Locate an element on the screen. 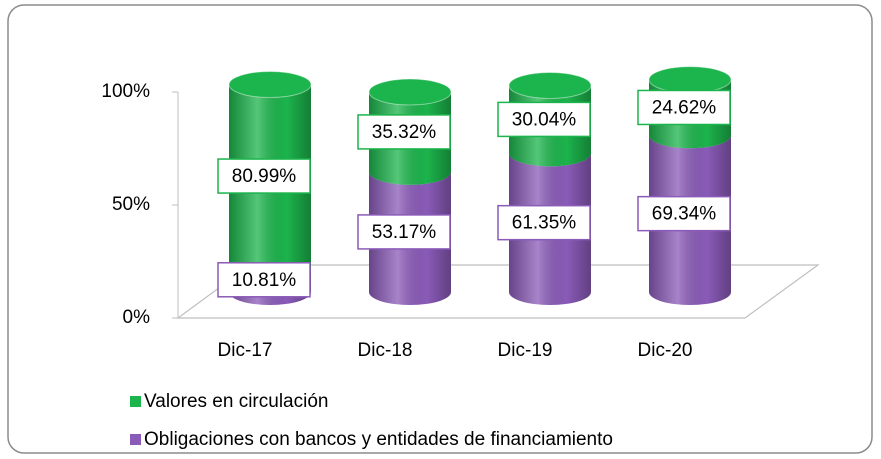 The width and height of the screenshot is (881, 459). value-label: 35.32% is located at coordinates (404, 132).